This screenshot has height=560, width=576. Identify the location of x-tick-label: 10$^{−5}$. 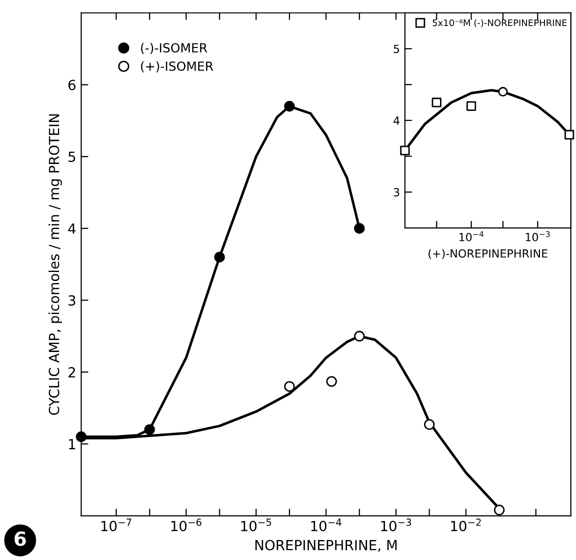
(256, 525).